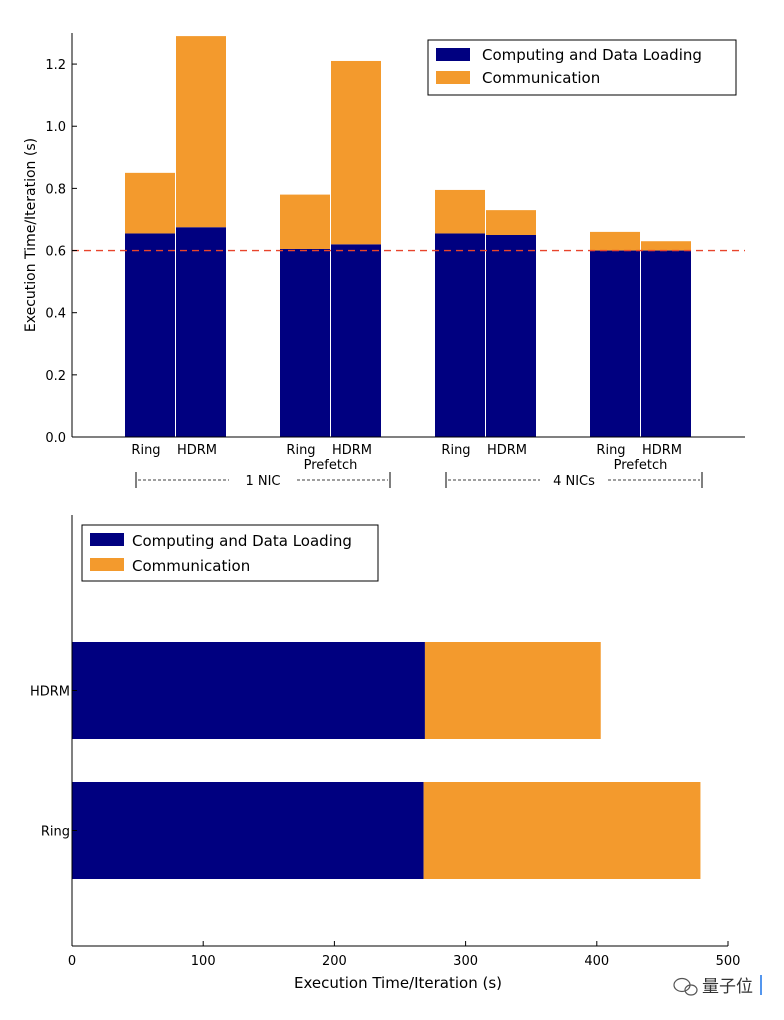  I want to click on y-tick-label: 0.4, so click(55, 314).